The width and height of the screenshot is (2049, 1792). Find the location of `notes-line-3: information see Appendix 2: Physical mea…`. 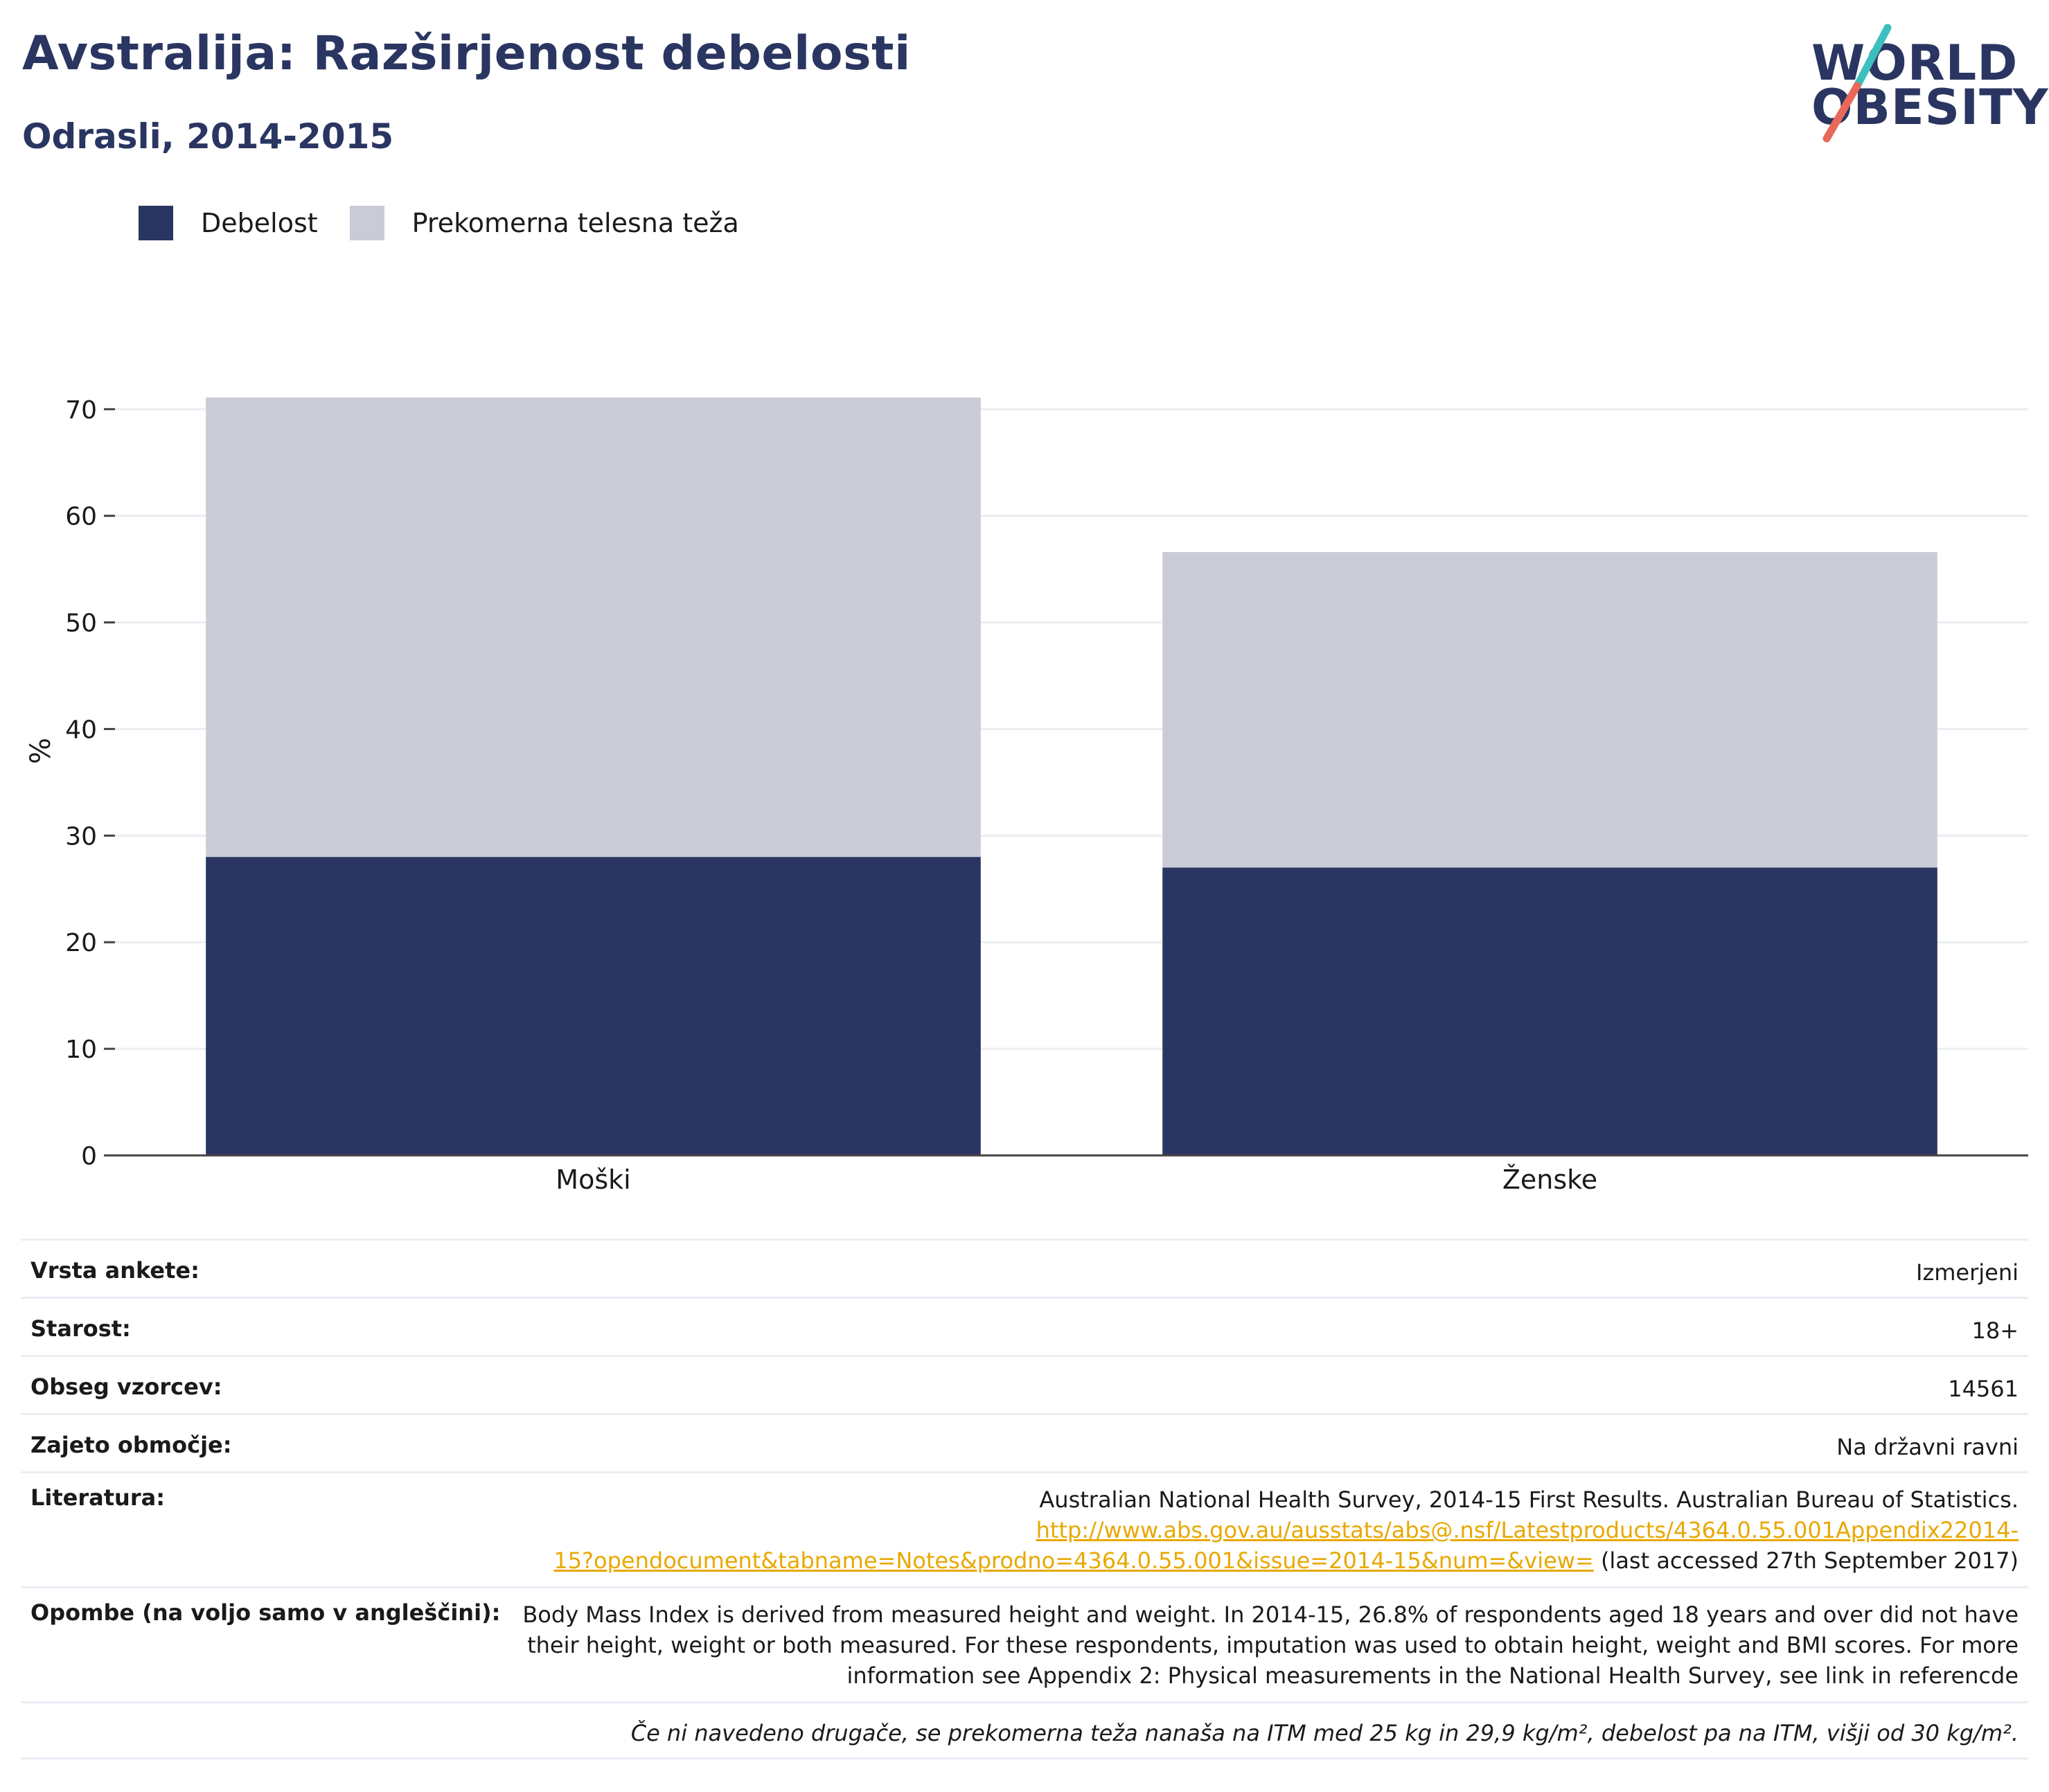

notes-line-3: information see Appendix 2: Physical mea… is located at coordinates (1433, 1675).